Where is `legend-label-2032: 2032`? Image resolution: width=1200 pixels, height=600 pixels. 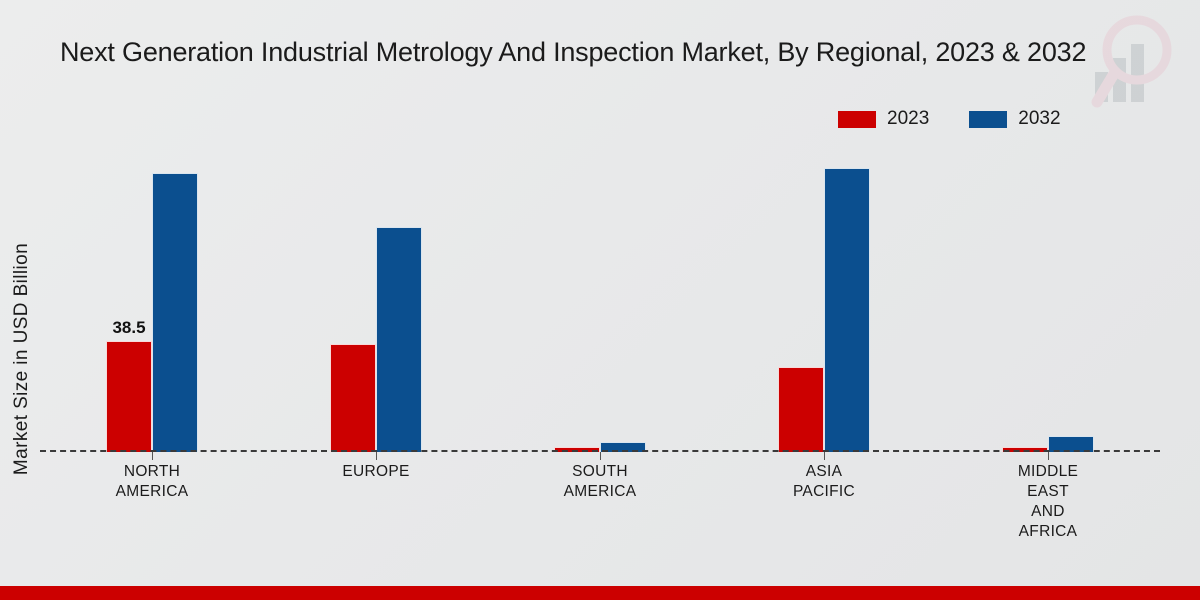
legend-label-2032: 2032 is located at coordinates (1039, 118).